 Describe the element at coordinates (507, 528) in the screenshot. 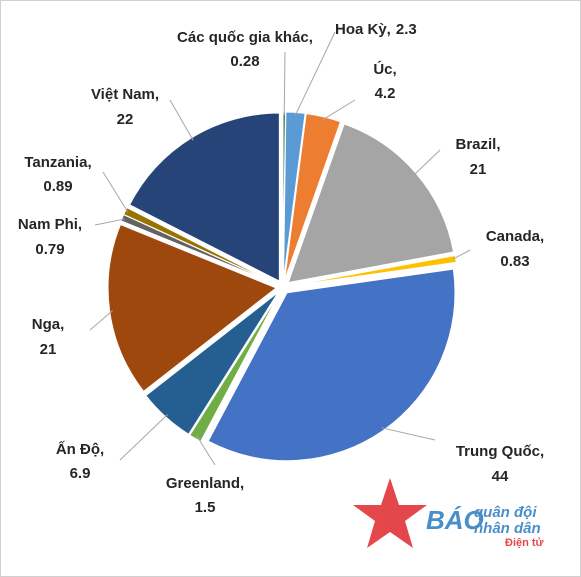

I see `logo-line: nhân dân` at that location.